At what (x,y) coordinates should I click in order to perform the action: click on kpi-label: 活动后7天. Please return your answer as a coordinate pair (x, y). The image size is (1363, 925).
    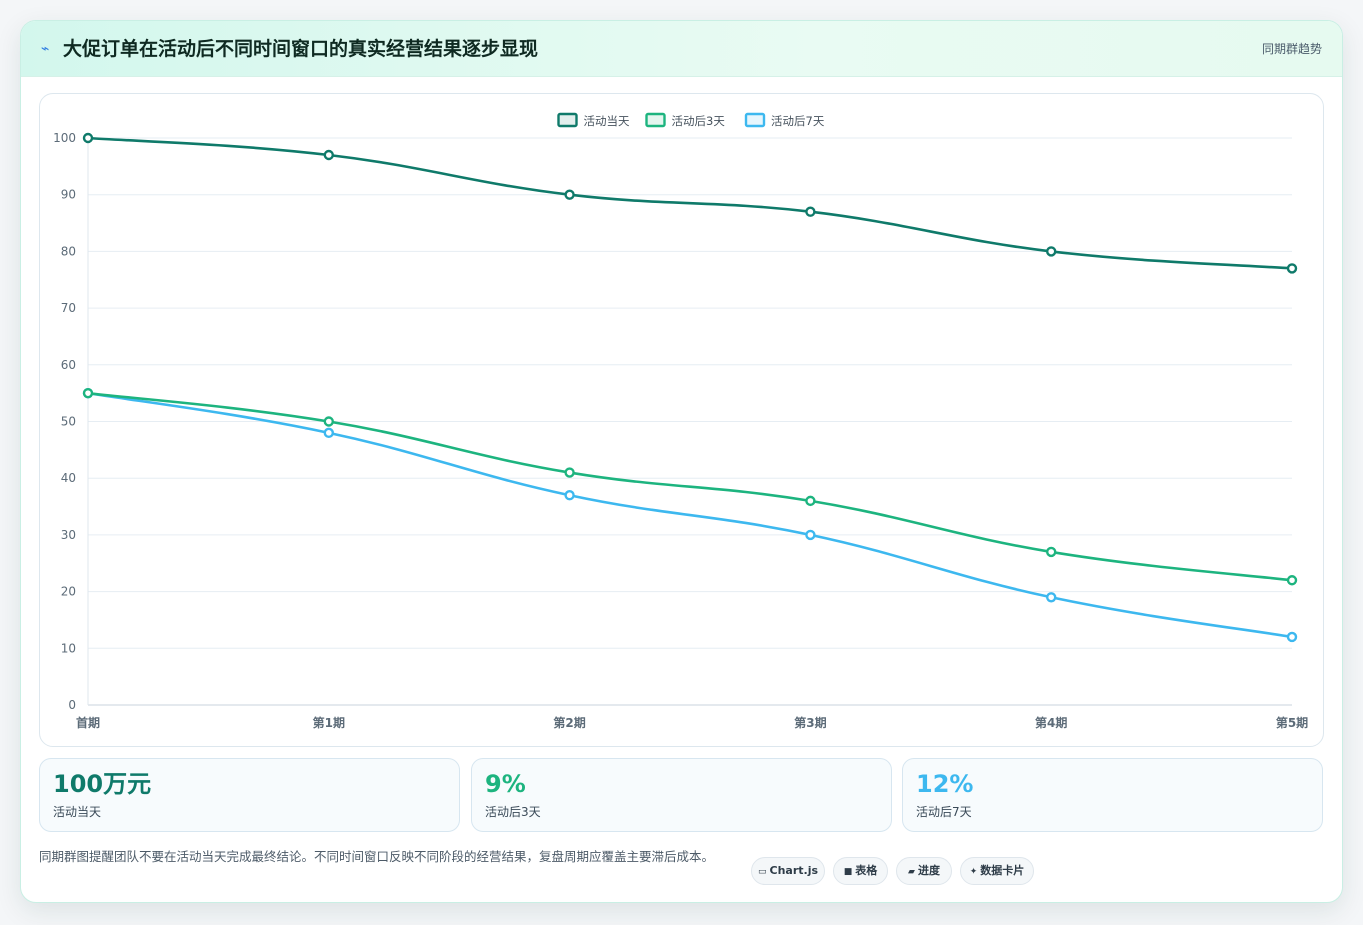
    Looking at the image, I should click on (944, 812).